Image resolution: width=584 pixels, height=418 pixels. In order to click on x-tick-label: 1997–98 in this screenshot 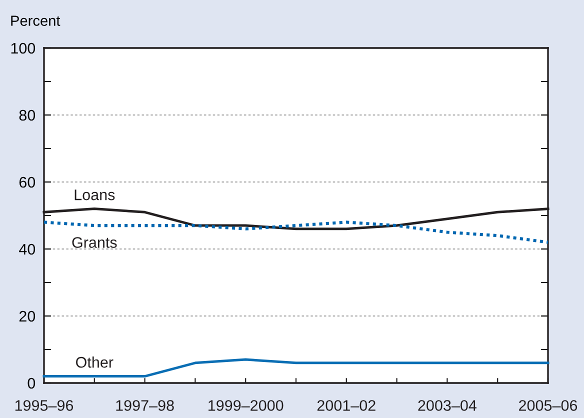, I will do `click(145, 405)`.